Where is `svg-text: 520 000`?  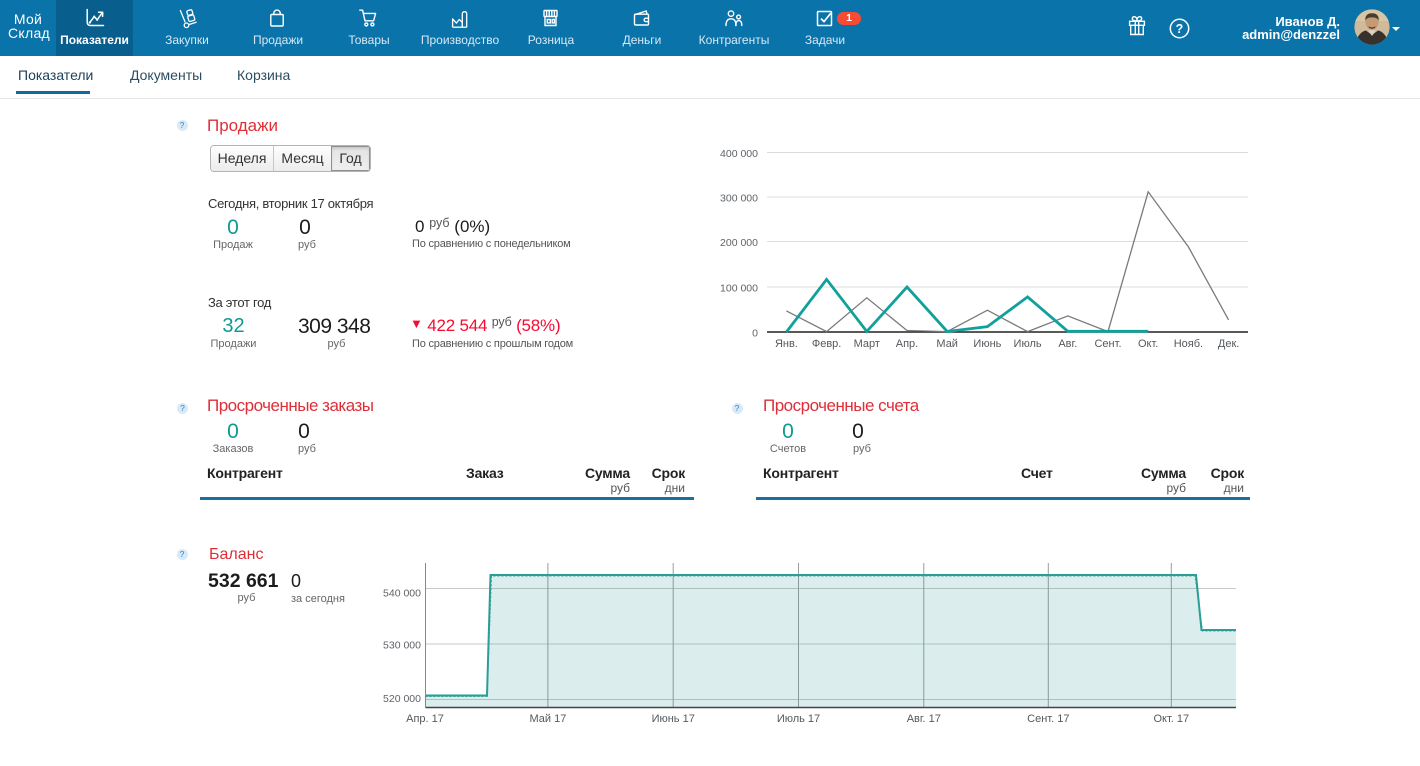
svg-text: 520 000 is located at coordinates (402, 699).